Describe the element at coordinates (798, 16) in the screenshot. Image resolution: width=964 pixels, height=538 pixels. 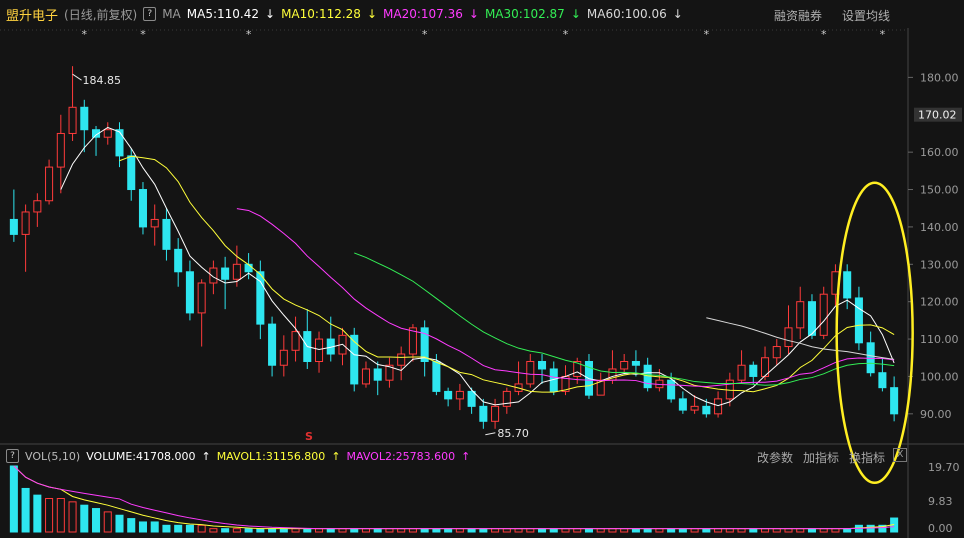
I see `margin-trading-link: 融资融券` at that location.